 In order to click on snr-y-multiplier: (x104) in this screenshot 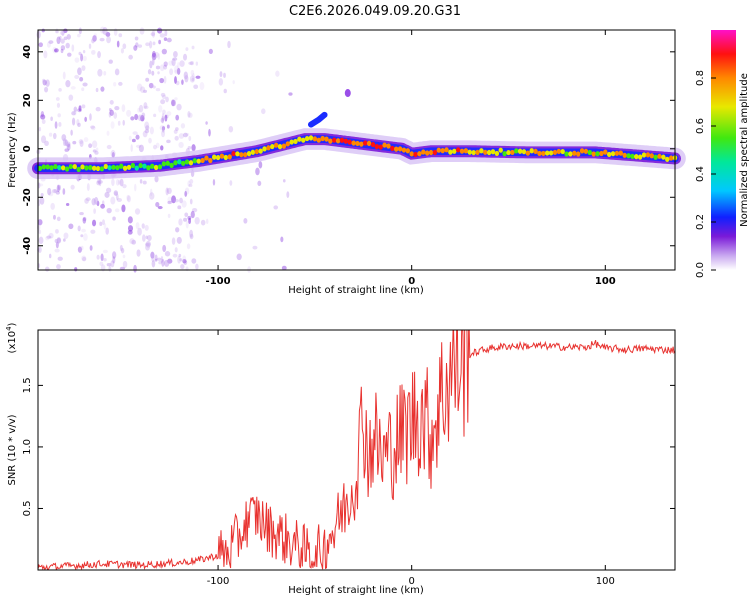, I will do `click(11, 337)`.